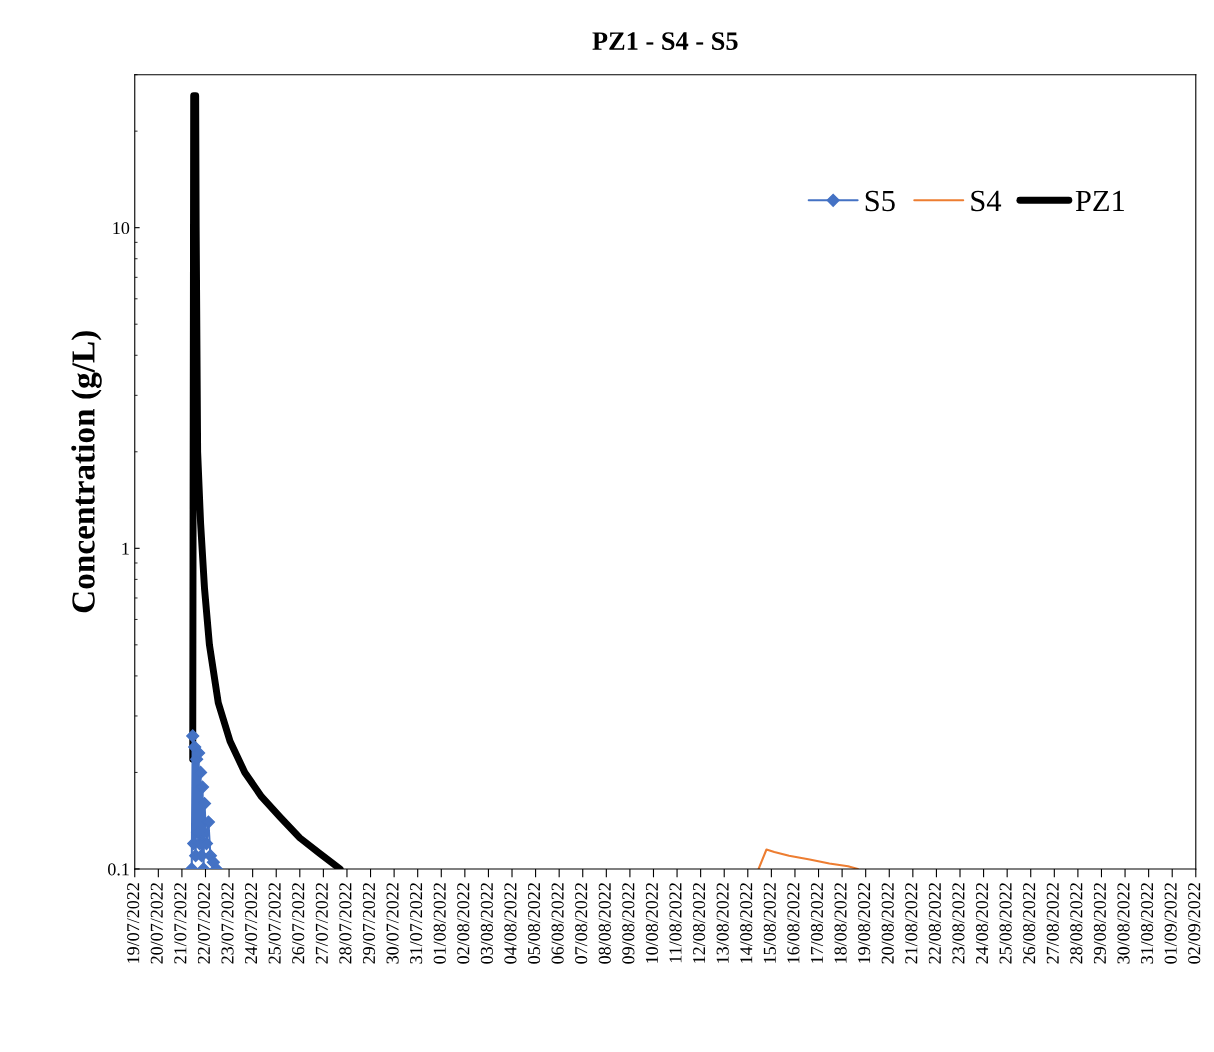 This screenshot has width=1214, height=1052. What do you see at coordinates (557, 923) in the screenshot?
I see `x-tick-label: 06/08/2022` at bounding box center [557, 923].